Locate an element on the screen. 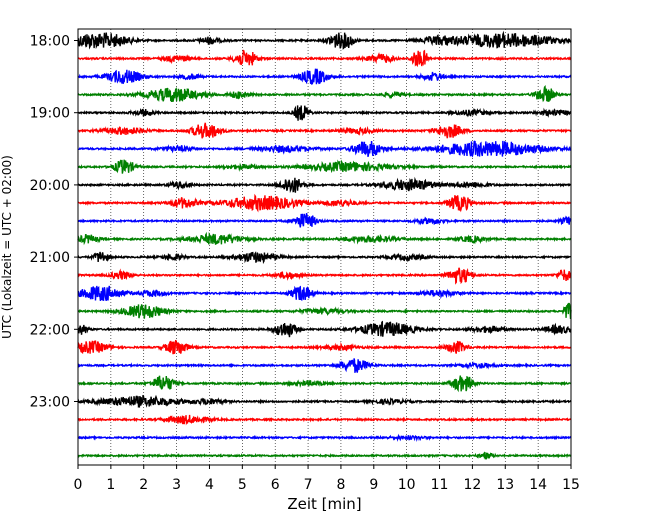 The width and height of the screenshot is (650, 520). y-tick-label: 22:00 is located at coordinates (50, 330).